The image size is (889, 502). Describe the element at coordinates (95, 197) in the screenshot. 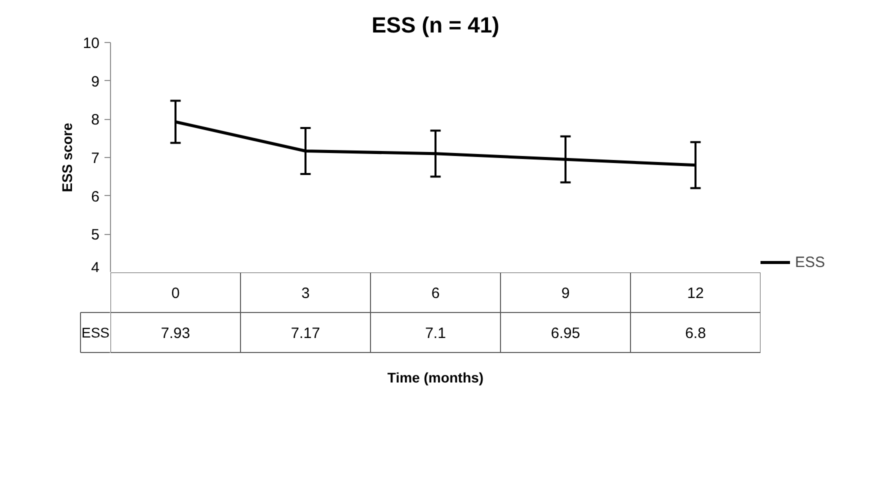

I see `y-tick-label: 6` at that location.